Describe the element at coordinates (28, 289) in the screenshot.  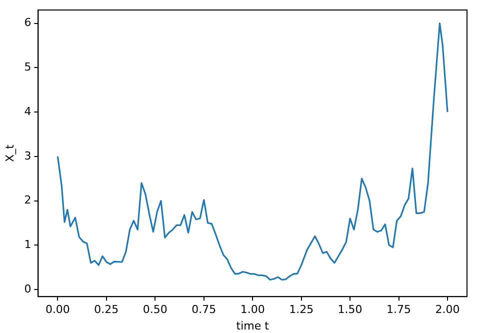
I see `y-tick-label: 0` at that location.